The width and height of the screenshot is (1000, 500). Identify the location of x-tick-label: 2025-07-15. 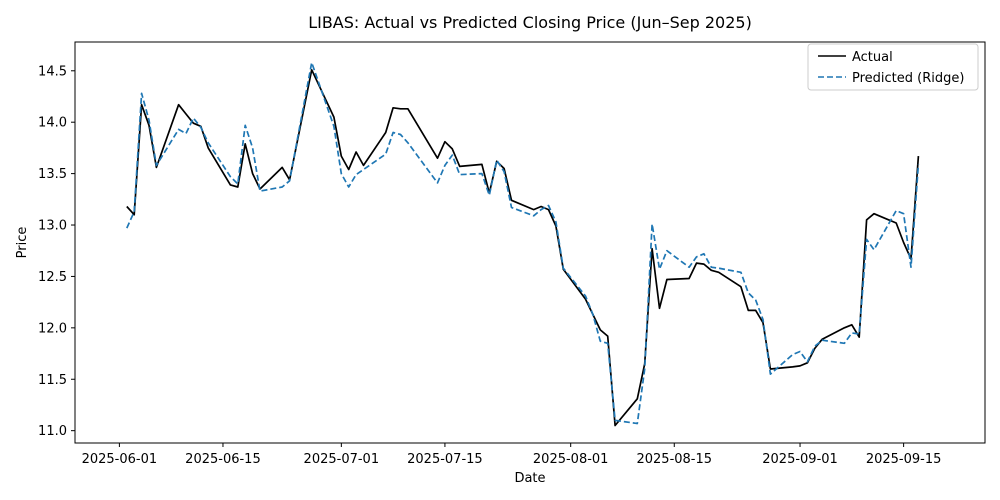
(445, 459).